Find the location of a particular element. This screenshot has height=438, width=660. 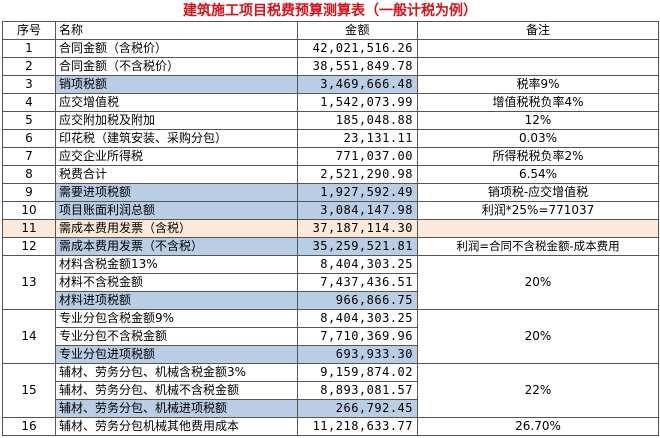

row-amount: 37,187,114.30 is located at coordinates (357, 228).